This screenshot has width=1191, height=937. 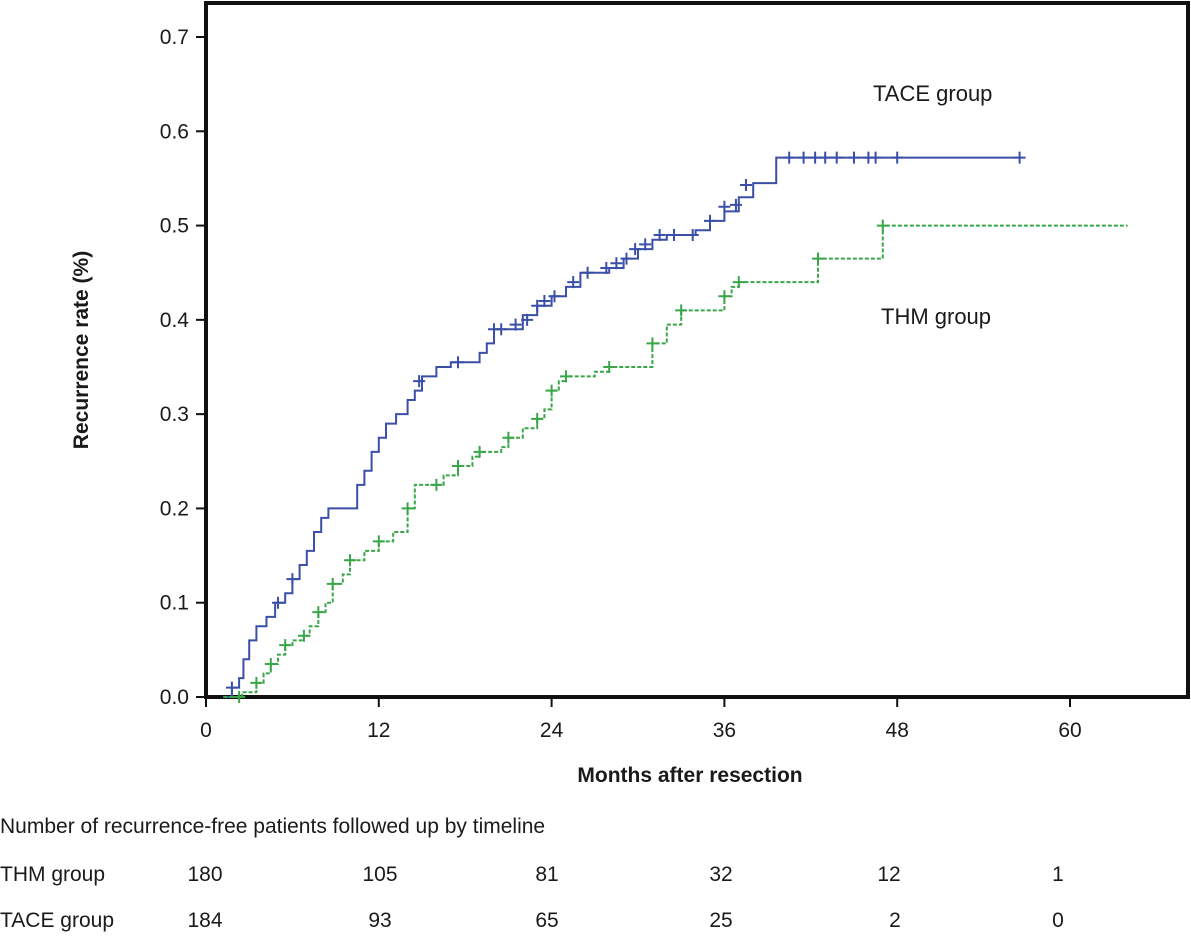 What do you see at coordinates (205, 920) in the screenshot?
I see `risk-count: 184` at bounding box center [205, 920].